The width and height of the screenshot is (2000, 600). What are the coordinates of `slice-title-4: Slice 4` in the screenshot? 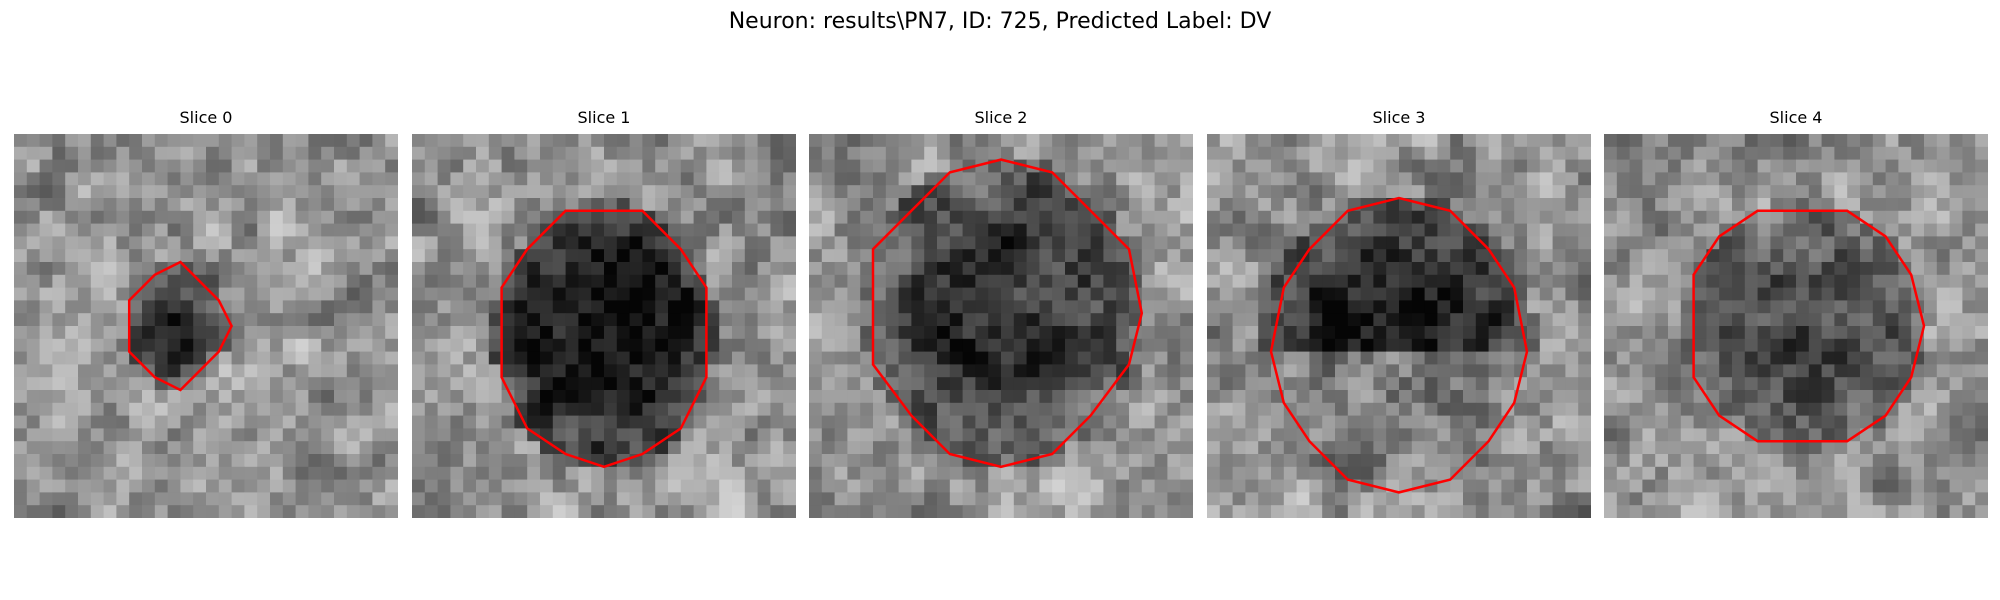 It's located at (1796, 117).